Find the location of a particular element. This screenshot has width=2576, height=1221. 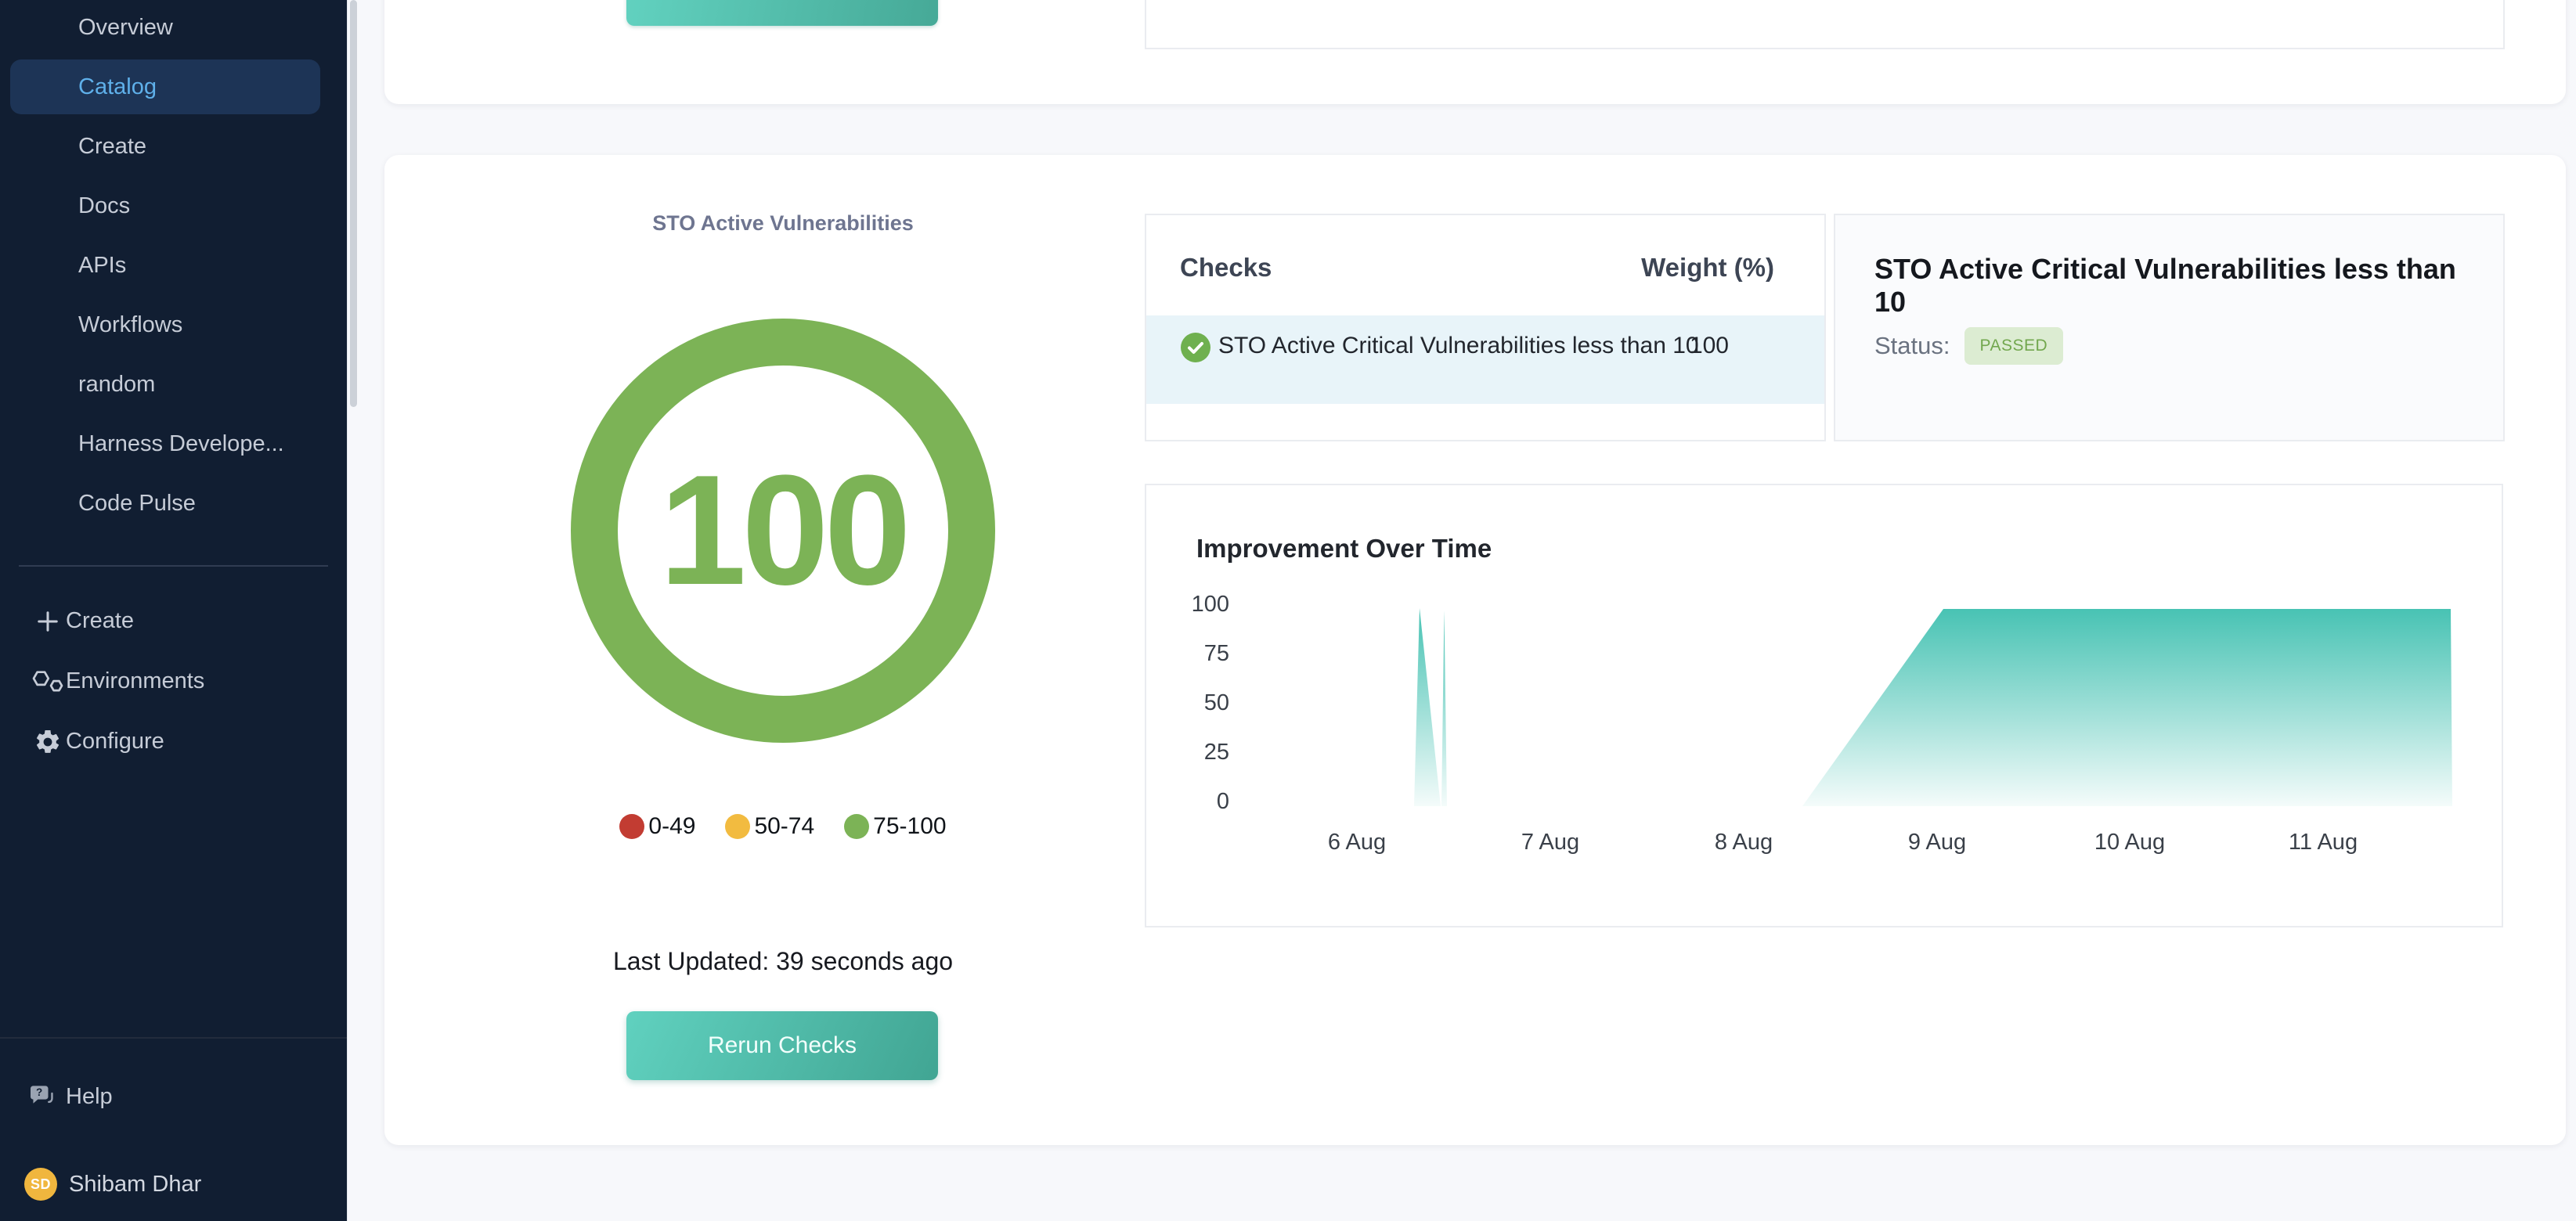

x-axis-tick: 11 Aug is located at coordinates (2323, 842).